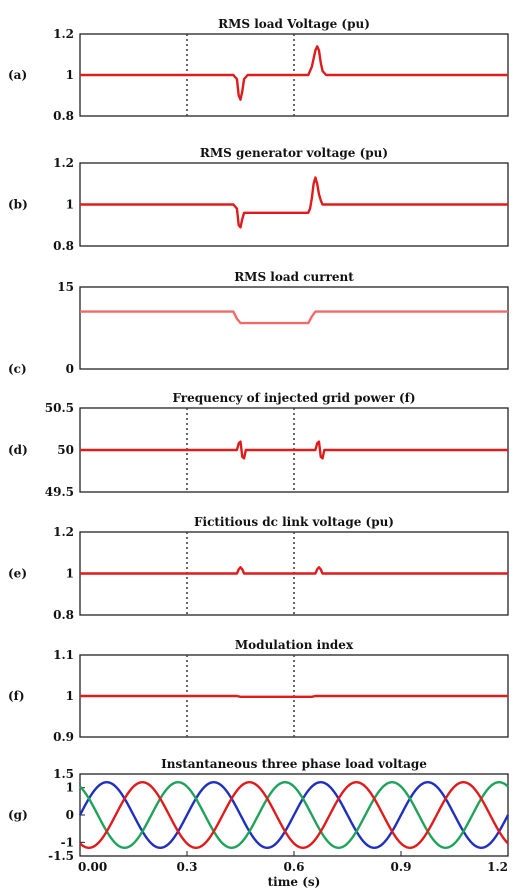 The height and width of the screenshot is (892, 516). Describe the element at coordinates (401, 867) in the screenshot. I see `x-tick-label: 0.9` at that location.